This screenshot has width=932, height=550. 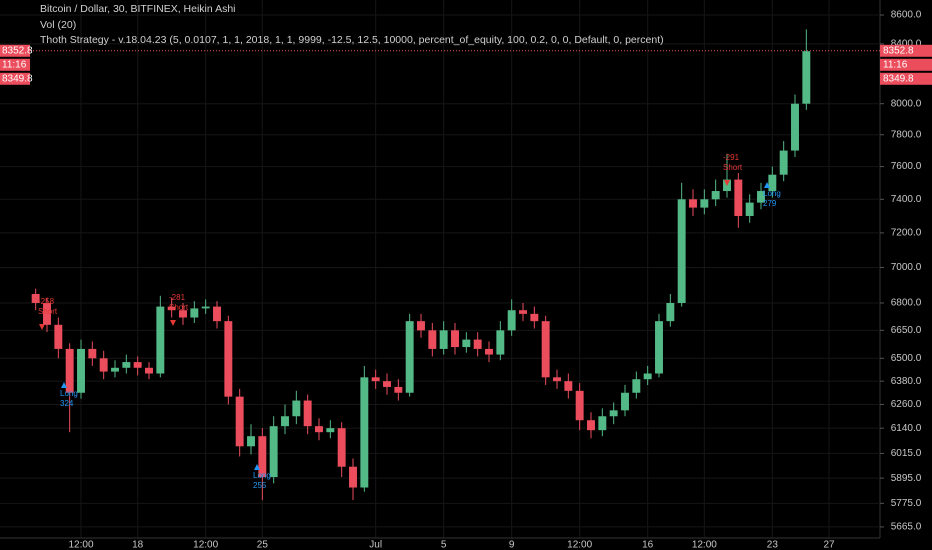 I want to click on y-tick-label: 6500.0, so click(x=906, y=358).